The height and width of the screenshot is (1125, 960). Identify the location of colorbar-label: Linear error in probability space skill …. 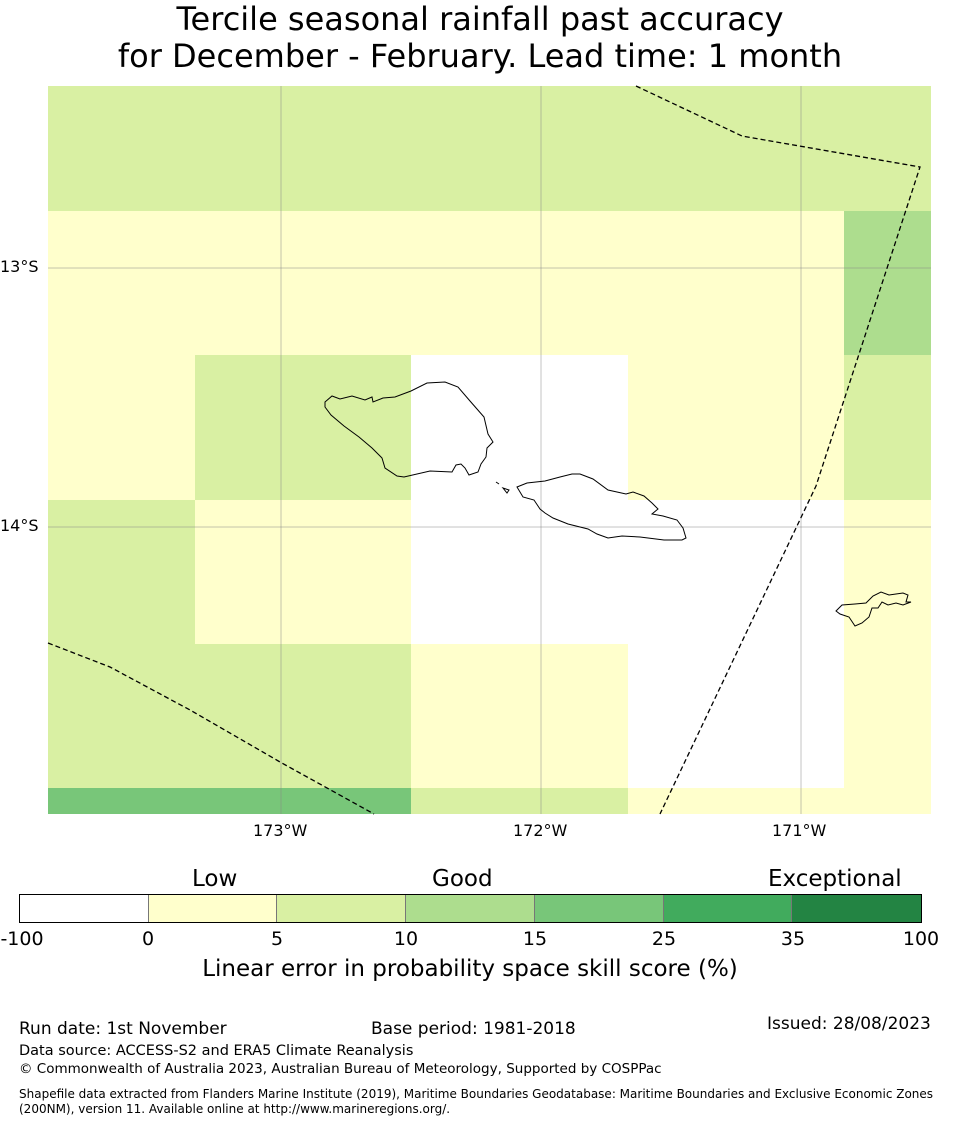
(470, 969).